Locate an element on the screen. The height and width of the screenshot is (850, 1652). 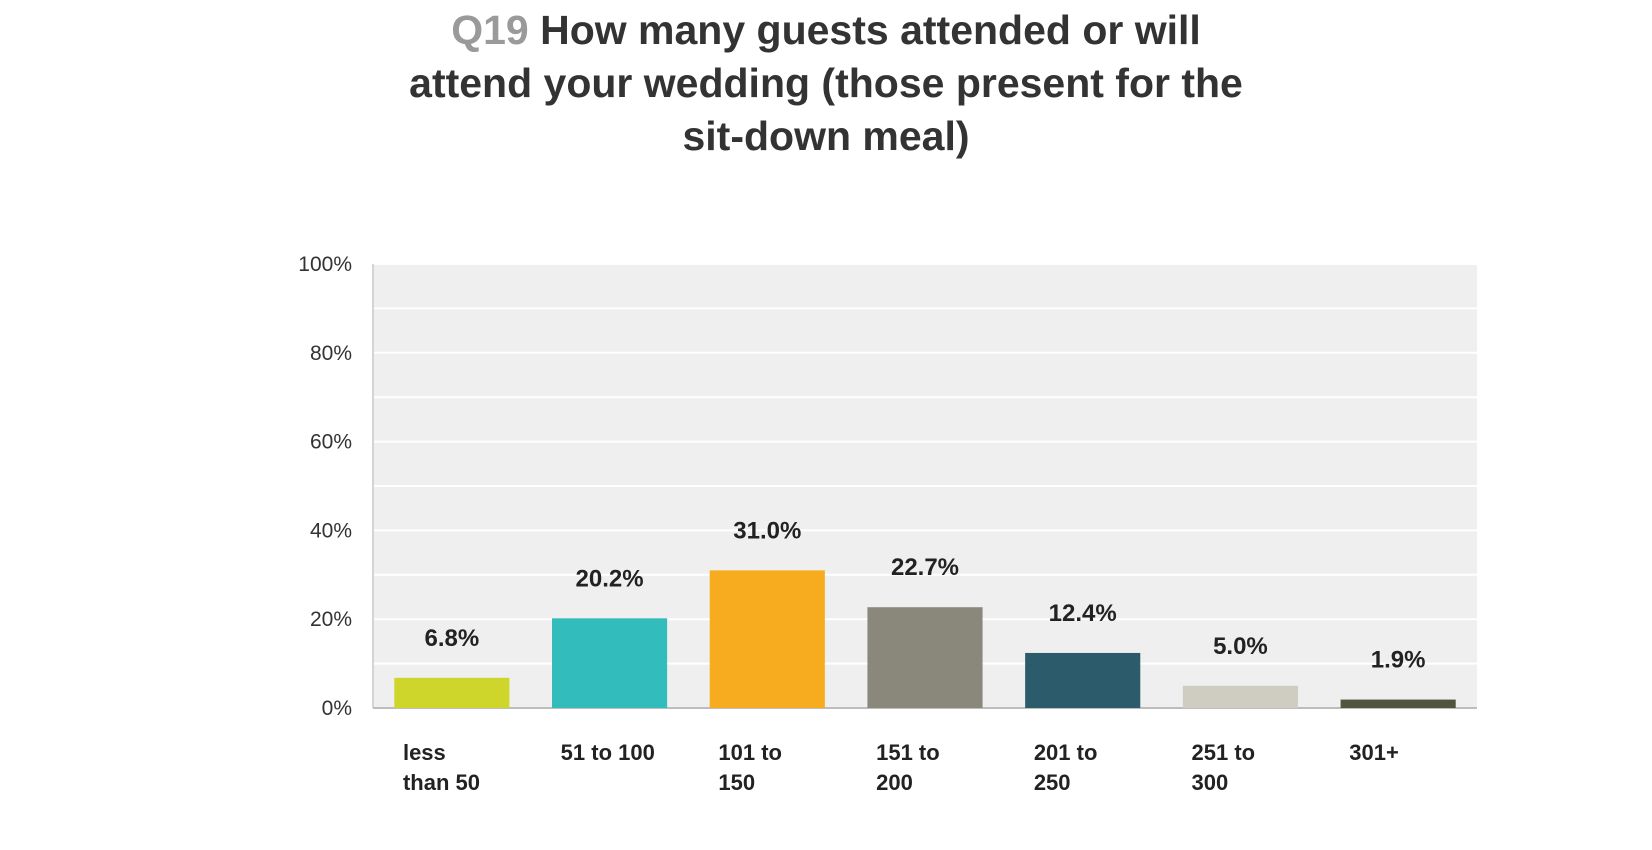
data-label: 5.0% is located at coordinates (1240, 646).